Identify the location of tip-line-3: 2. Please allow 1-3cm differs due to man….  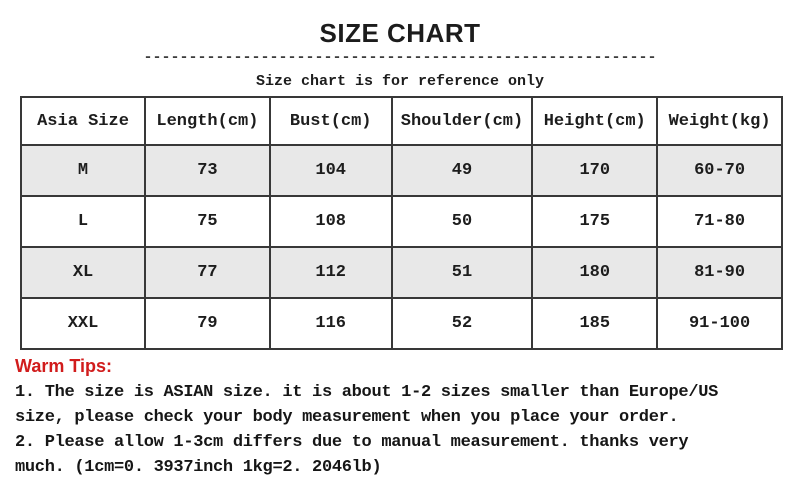
(352, 442).